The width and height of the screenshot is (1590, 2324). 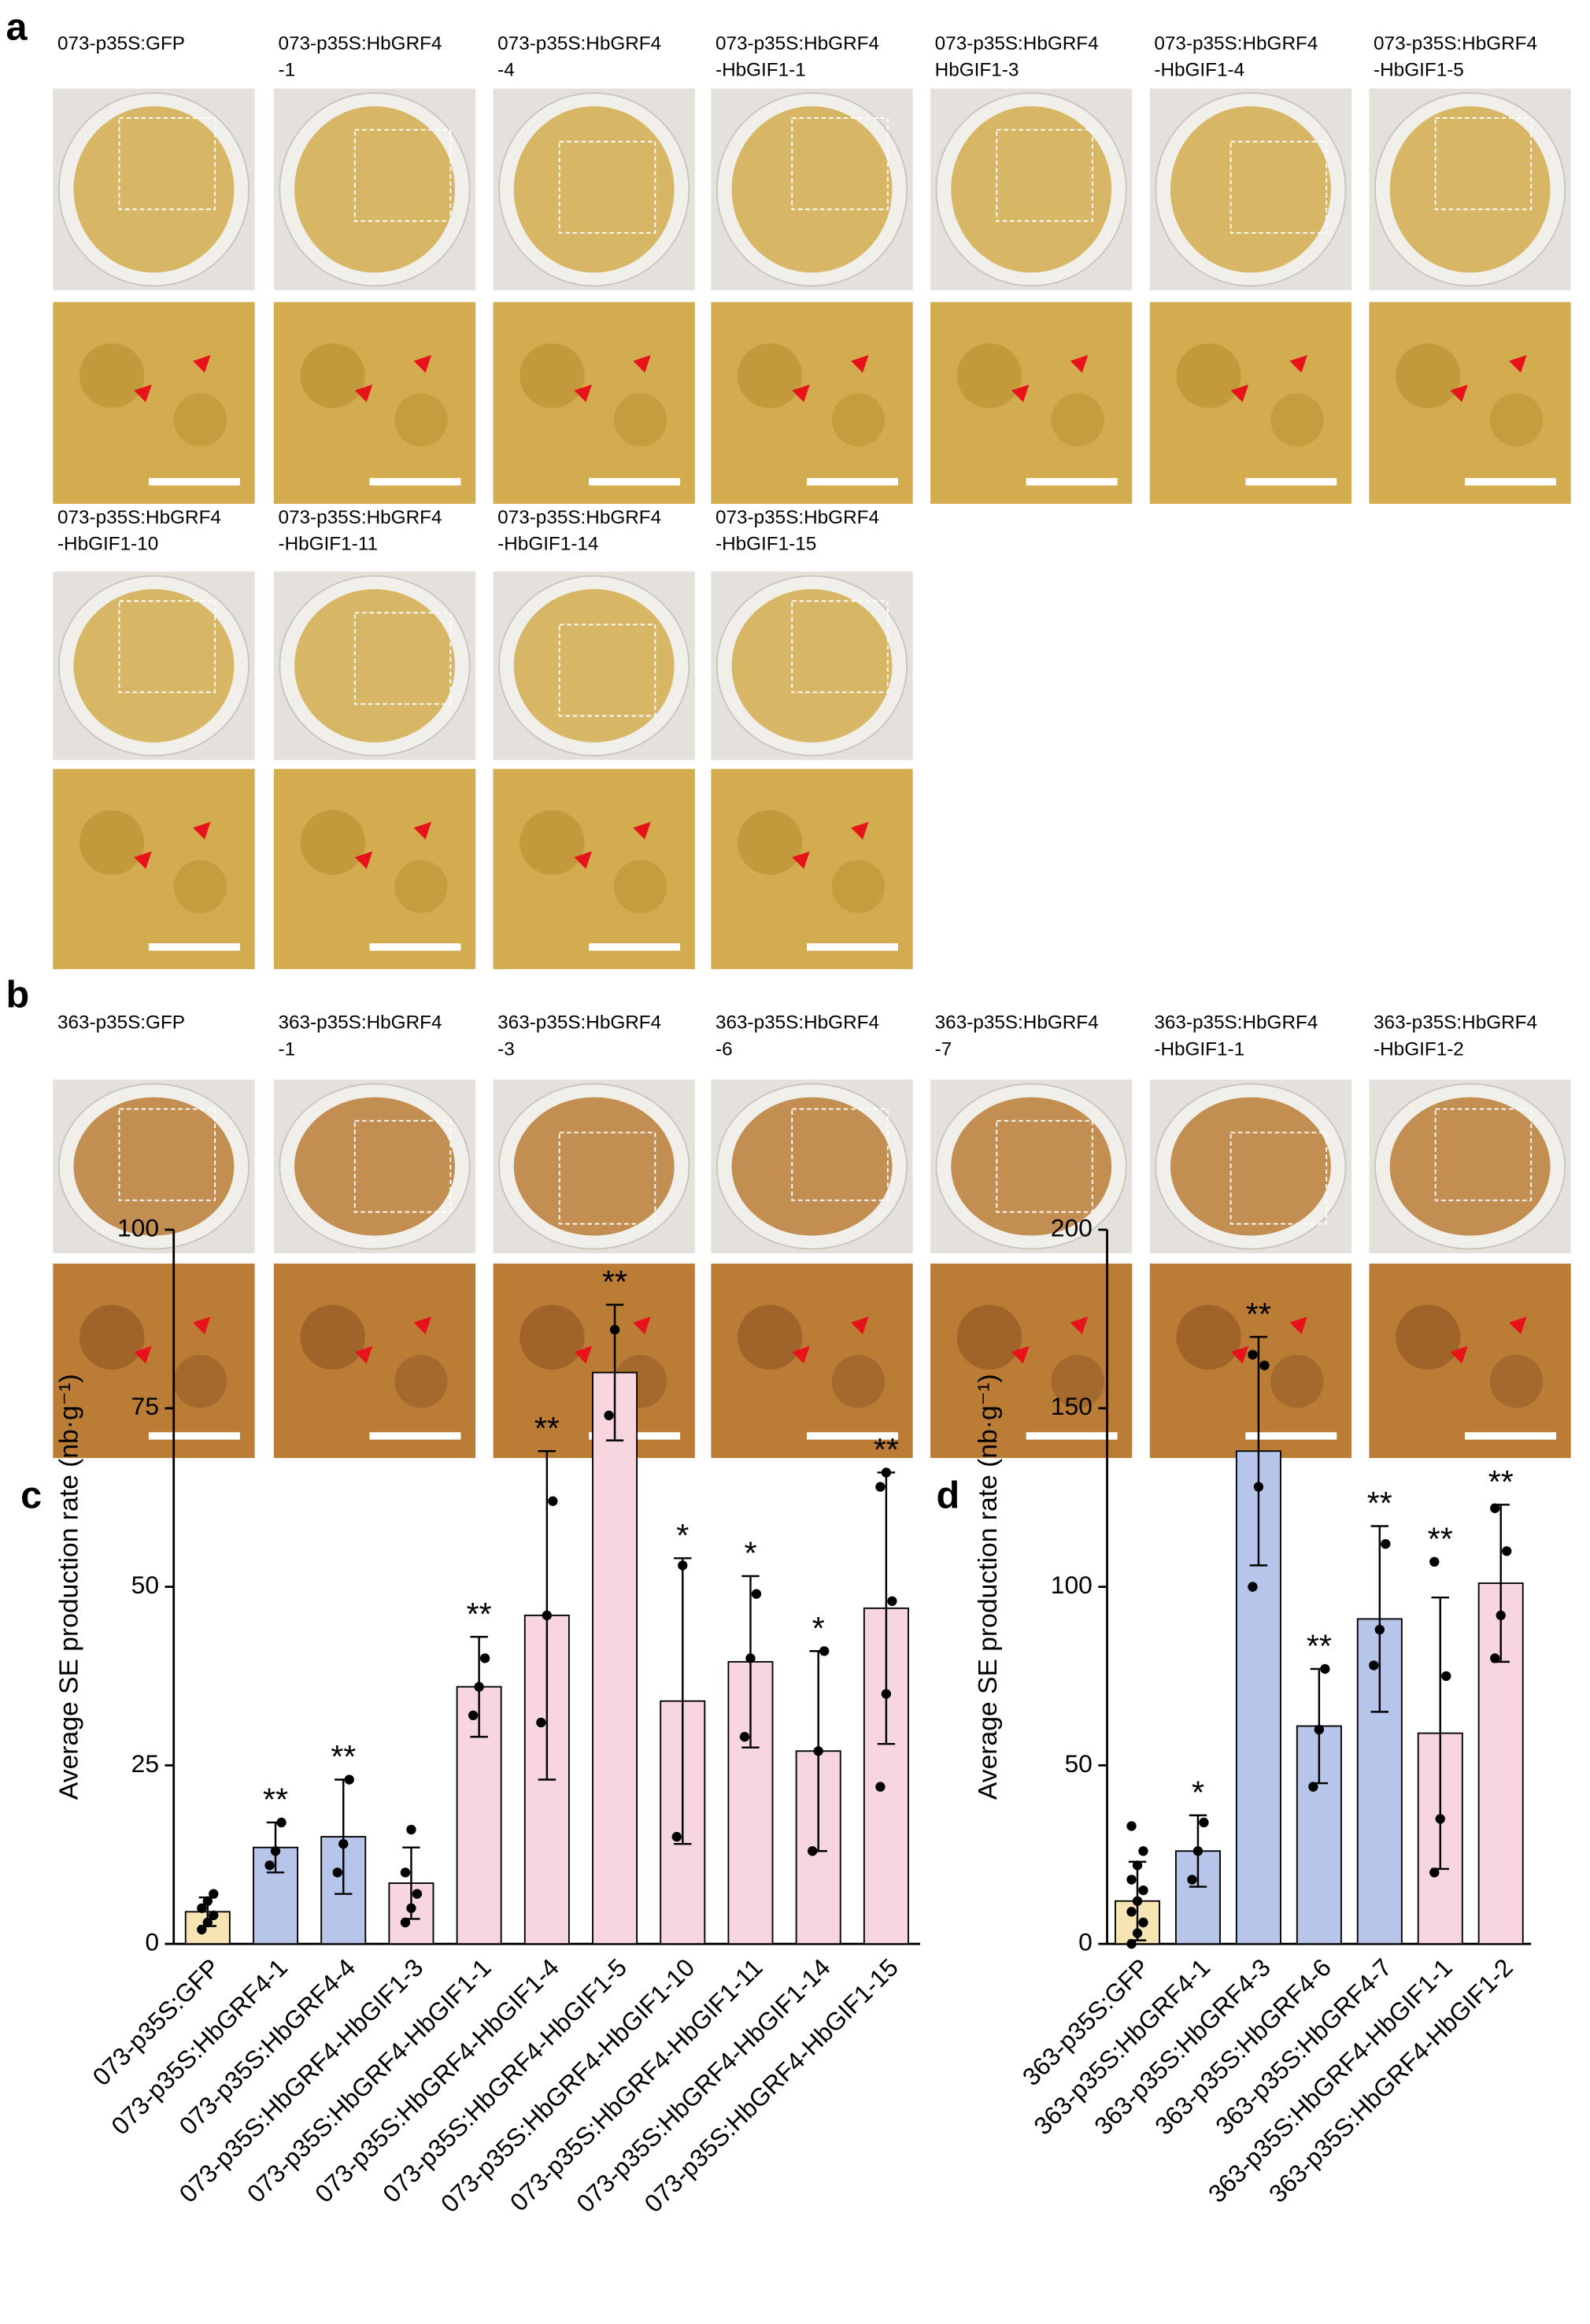 What do you see at coordinates (1072, 1227) in the screenshot?
I see `y-tick-label: 200` at bounding box center [1072, 1227].